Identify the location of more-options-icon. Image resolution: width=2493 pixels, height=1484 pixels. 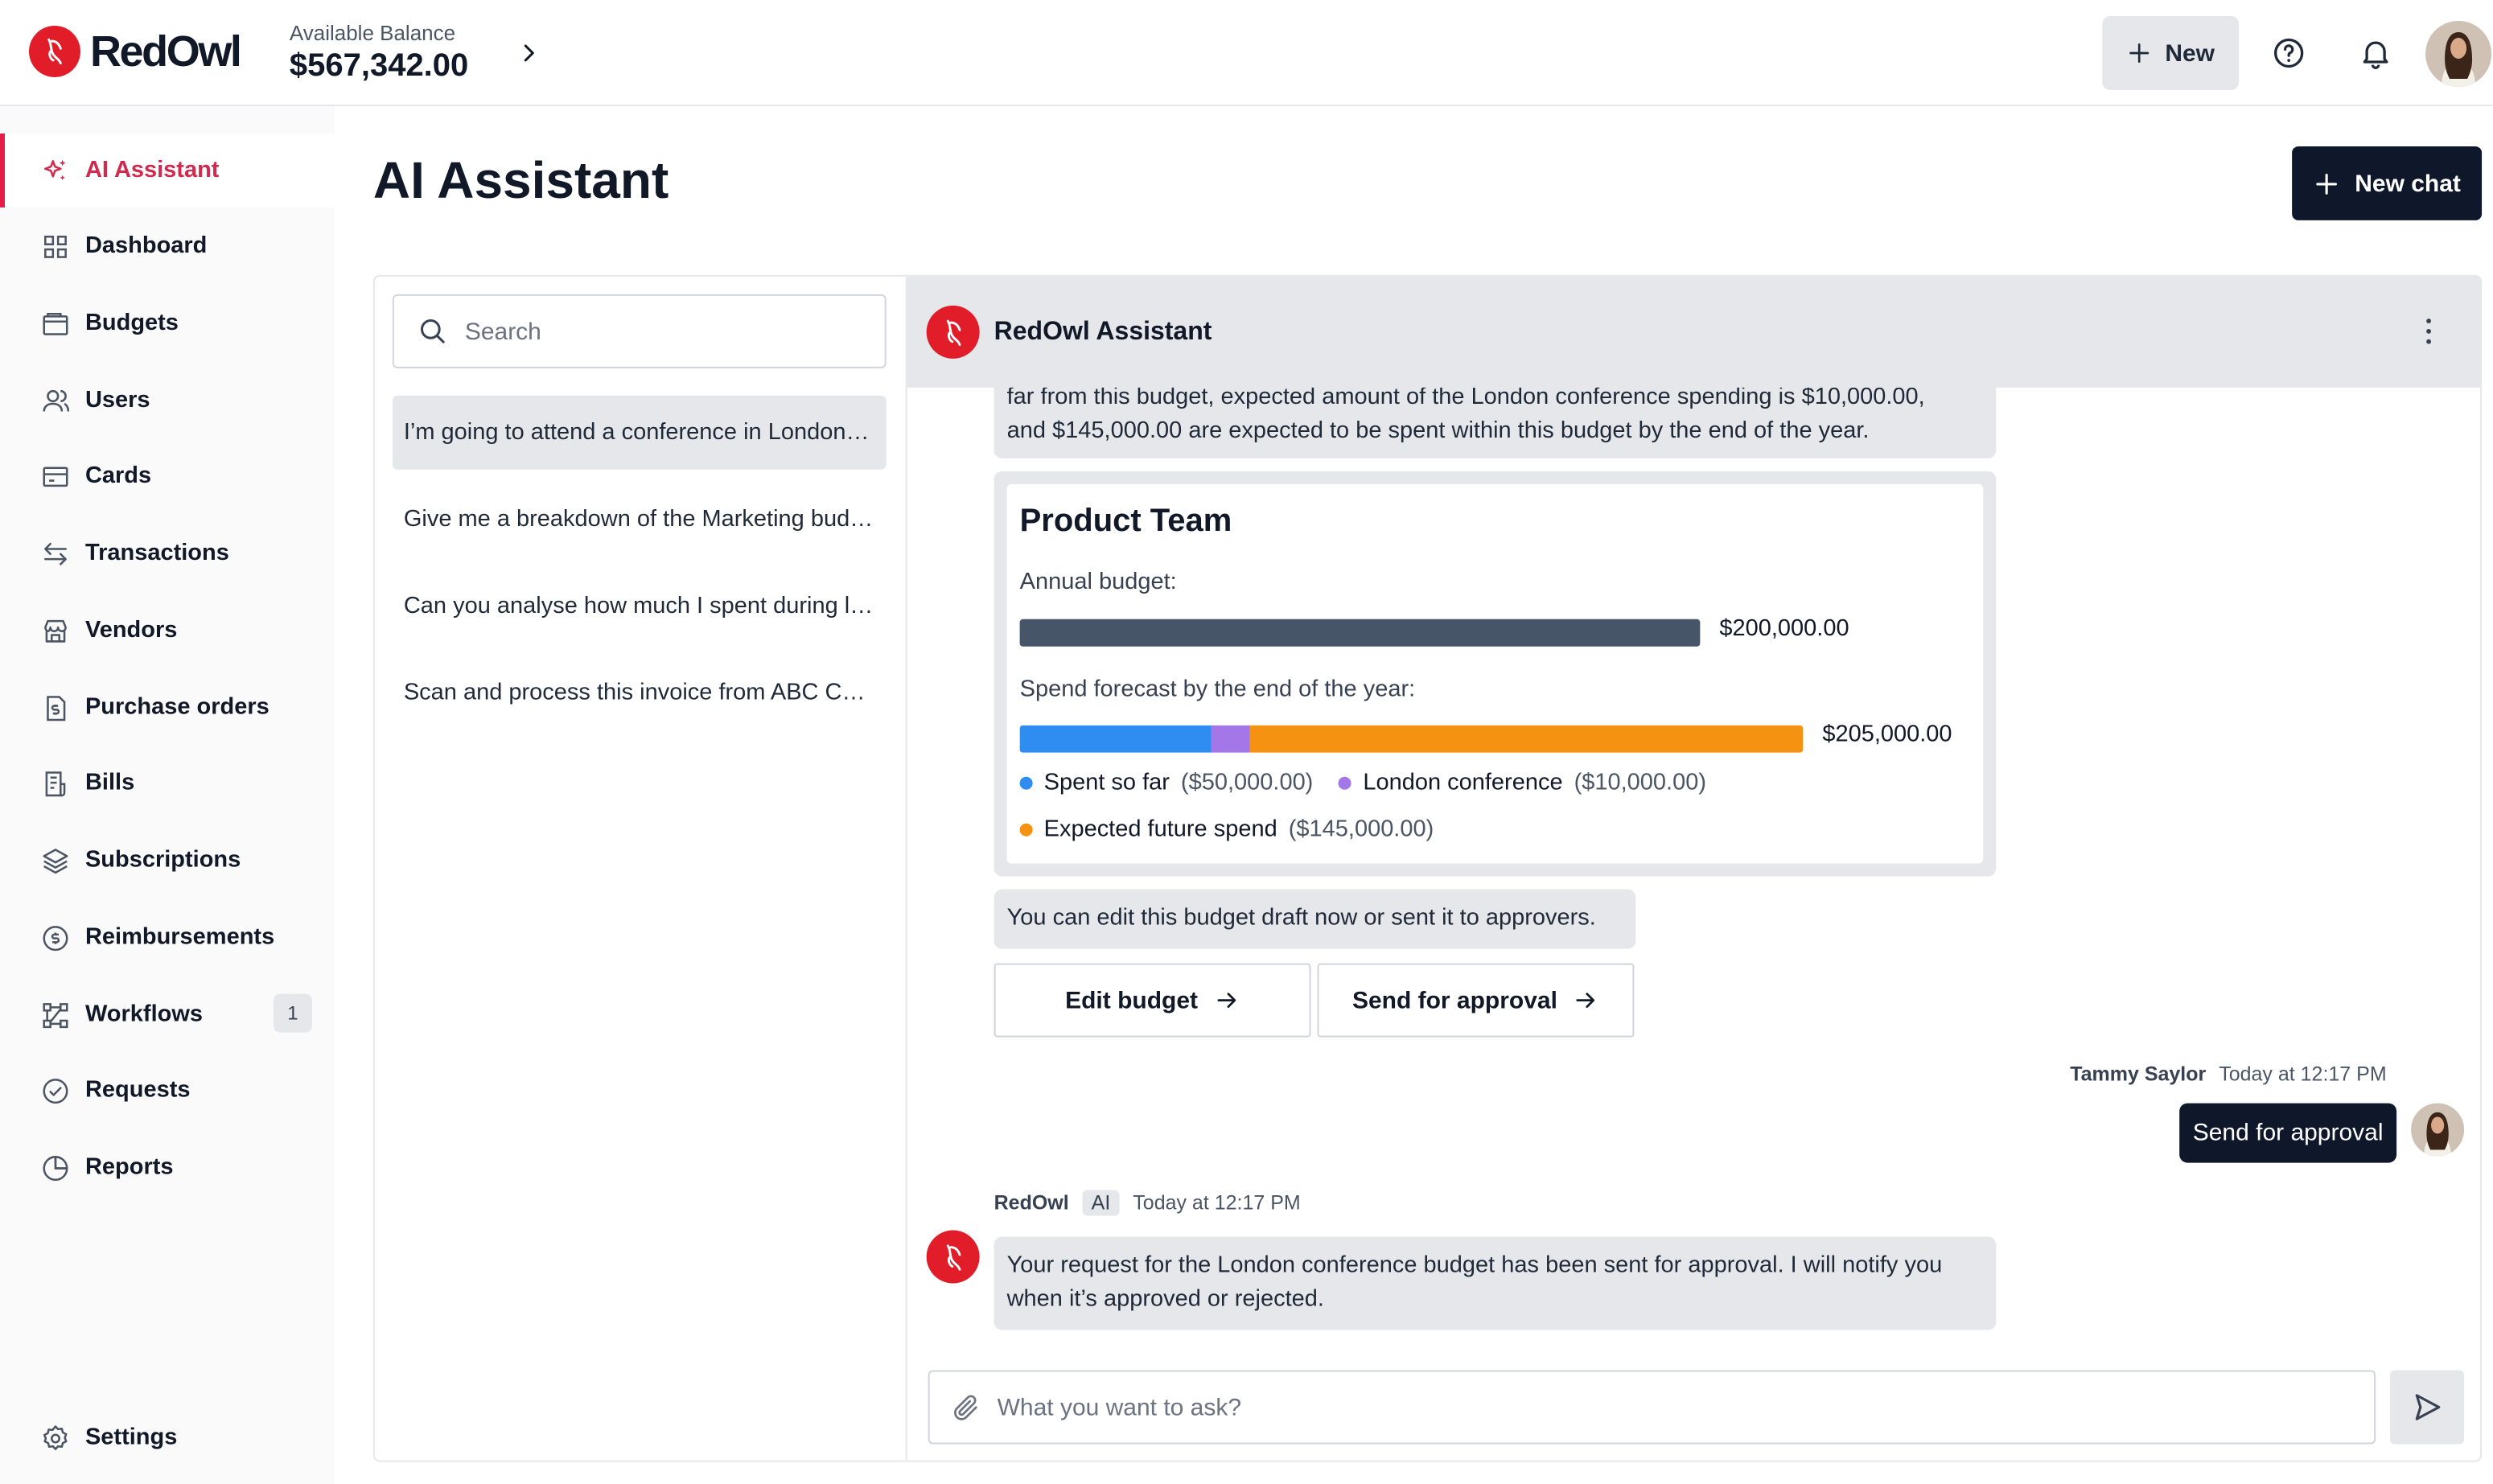
(2428, 331).